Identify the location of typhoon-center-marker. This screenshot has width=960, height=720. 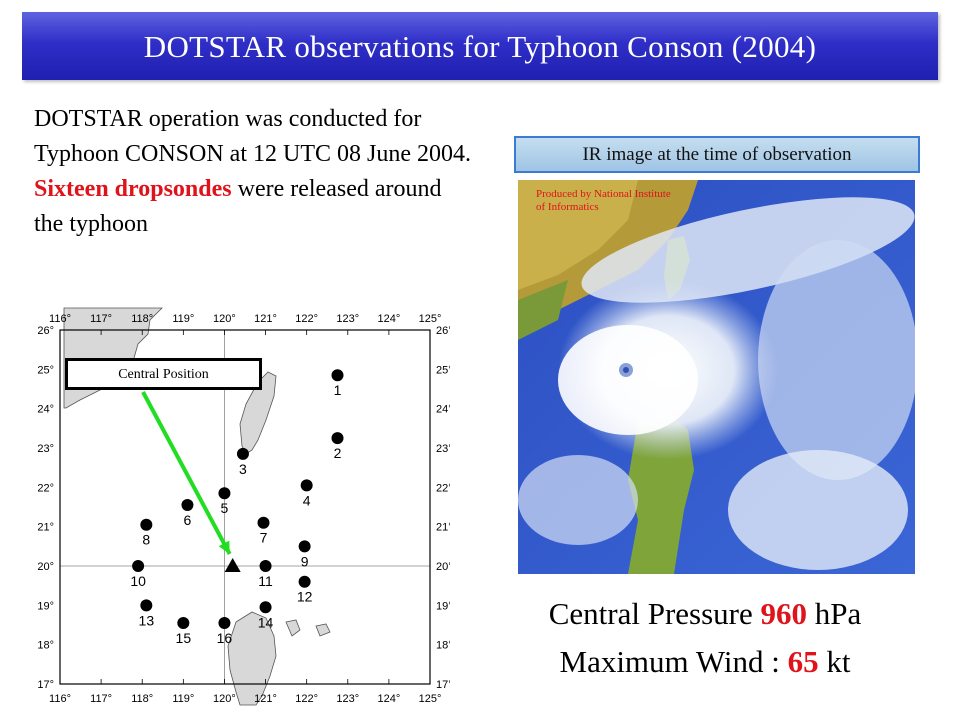
(232, 565).